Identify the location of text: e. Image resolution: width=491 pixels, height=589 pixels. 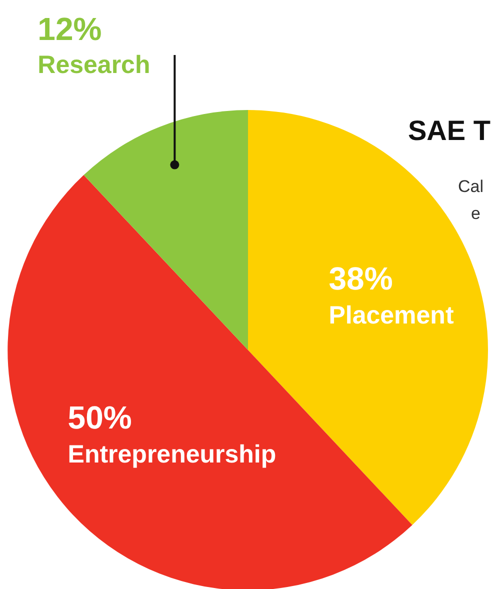
(475, 213).